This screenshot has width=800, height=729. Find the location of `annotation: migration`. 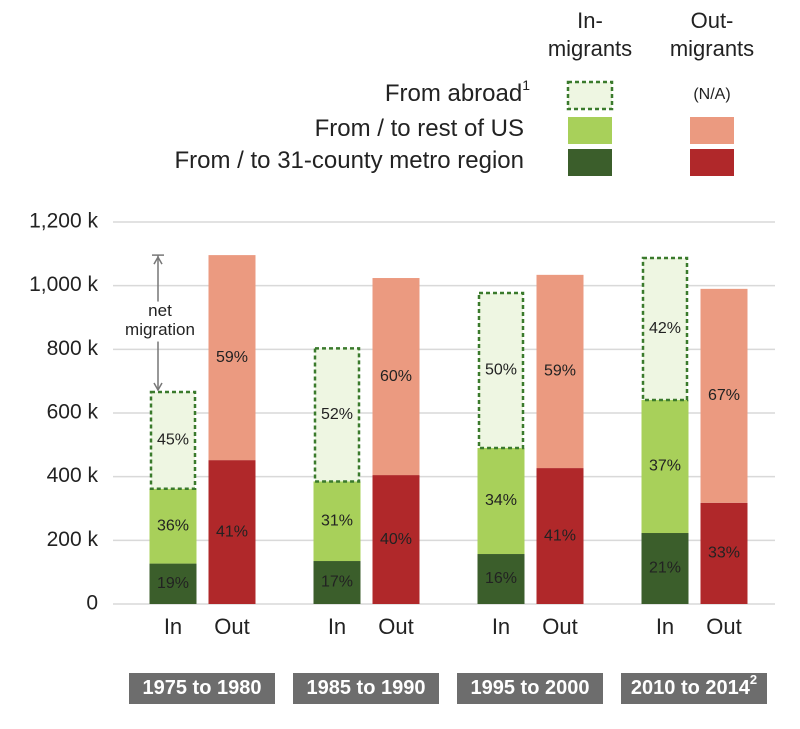

annotation: migration is located at coordinates (160, 329).